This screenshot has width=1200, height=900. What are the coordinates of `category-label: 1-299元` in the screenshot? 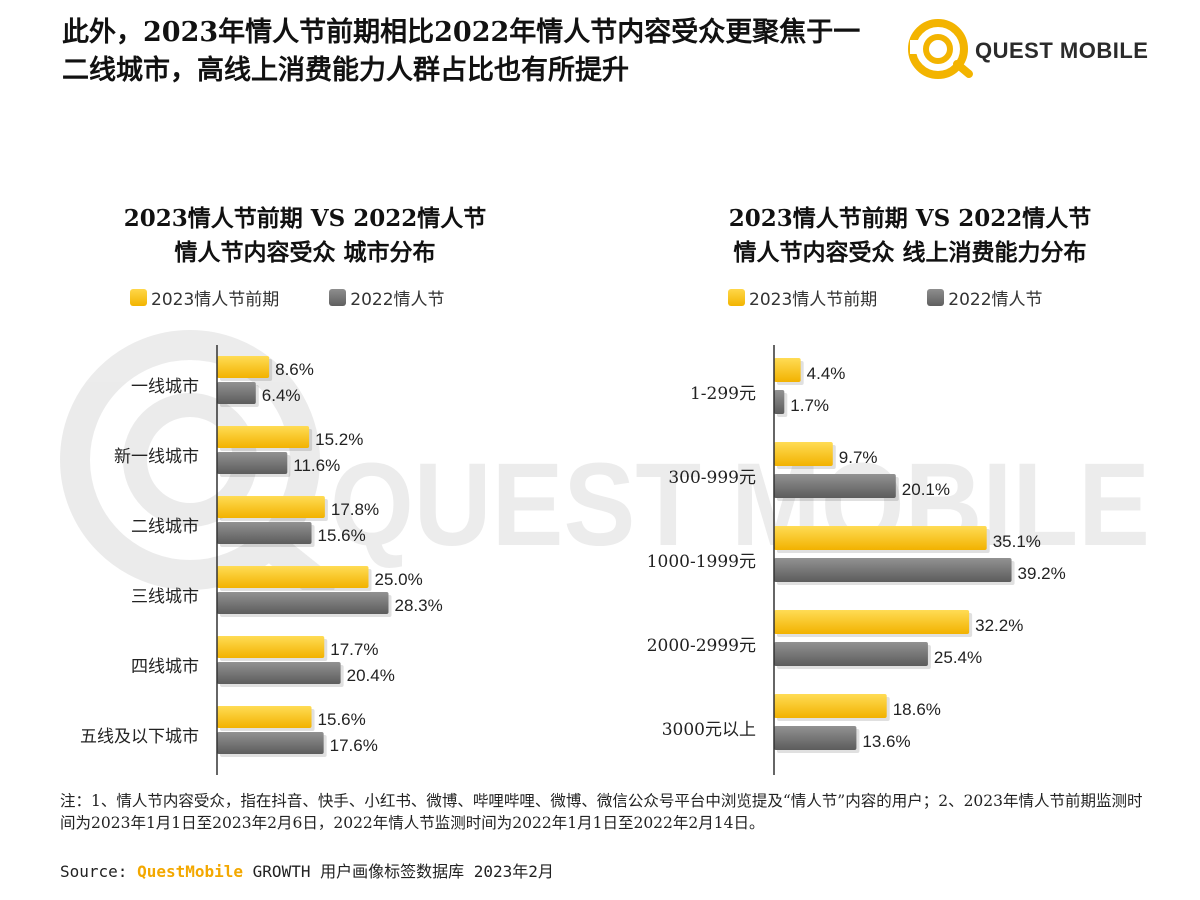 It's located at (723, 394).